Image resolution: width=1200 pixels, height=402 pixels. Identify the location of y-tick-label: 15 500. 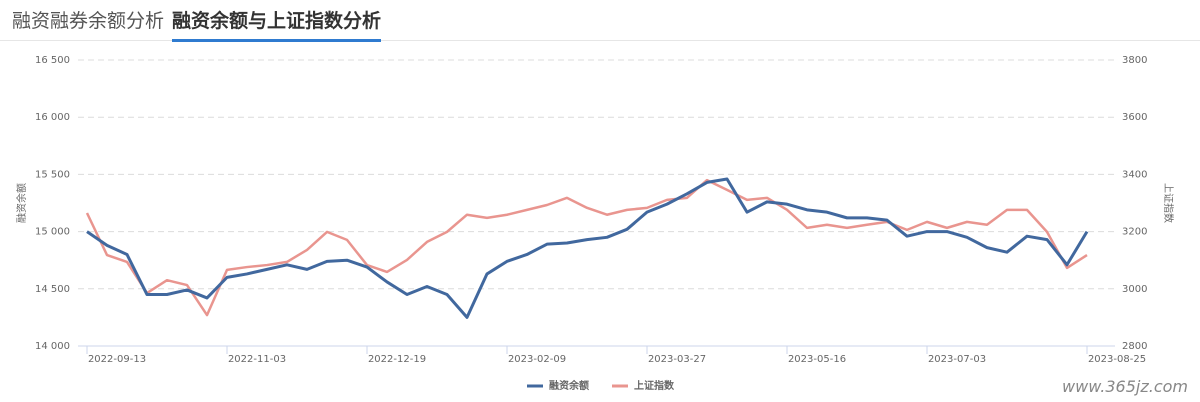
(52, 174).